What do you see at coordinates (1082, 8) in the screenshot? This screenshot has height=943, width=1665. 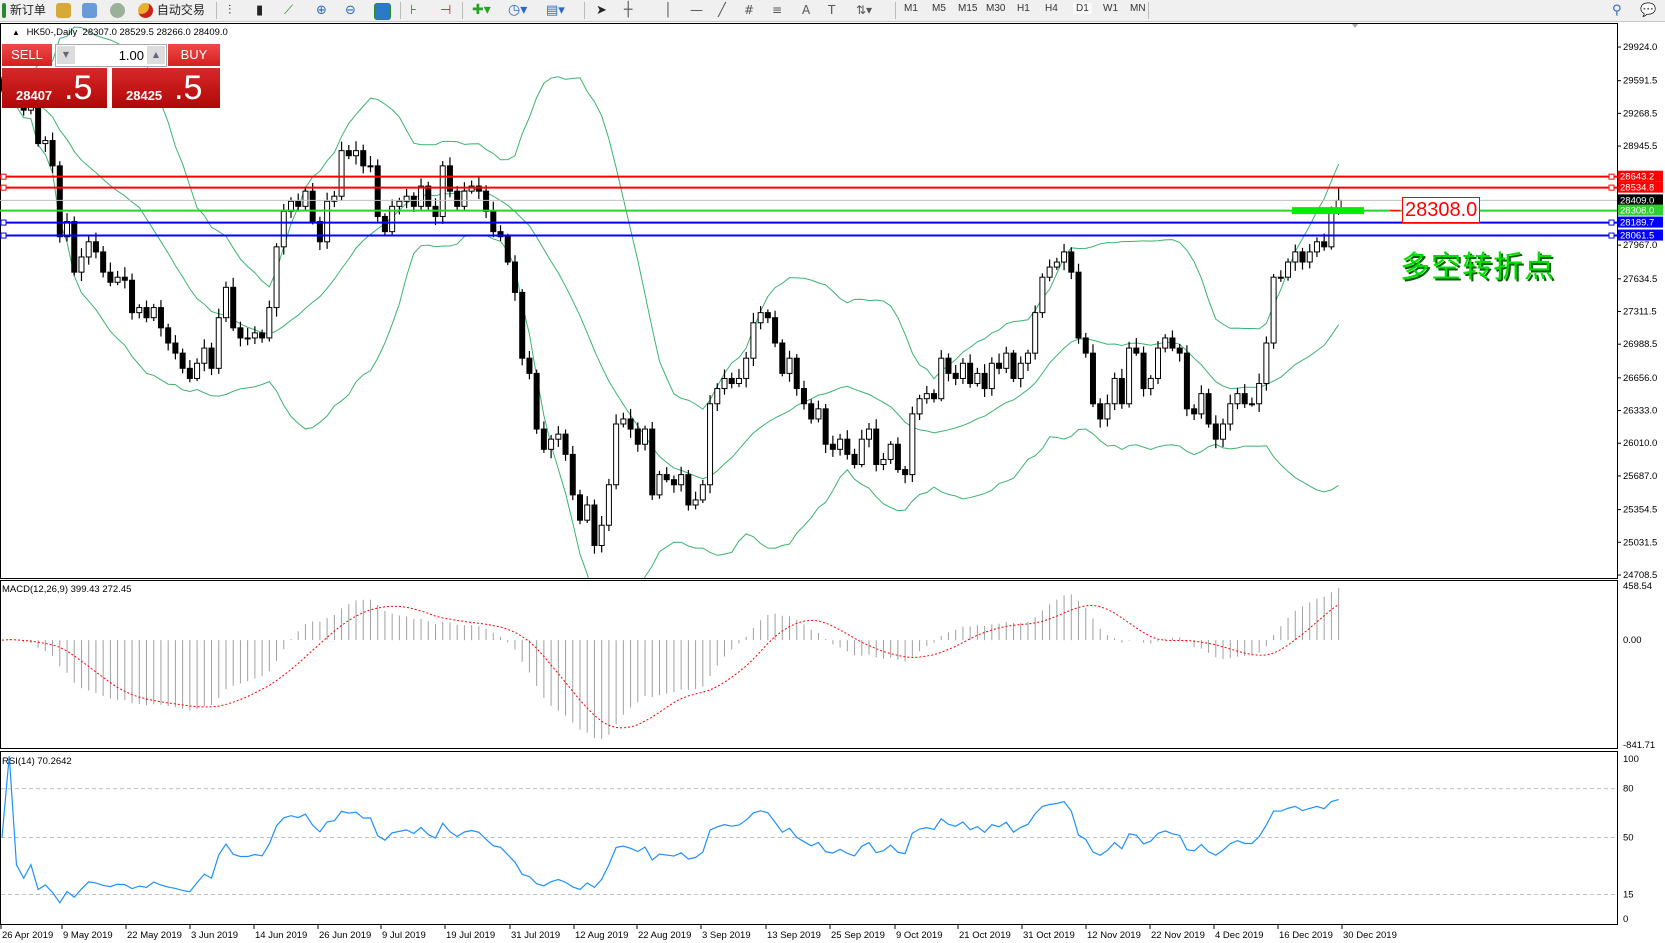 I see `timeframe-d1: D1` at bounding box center [1082, 8].